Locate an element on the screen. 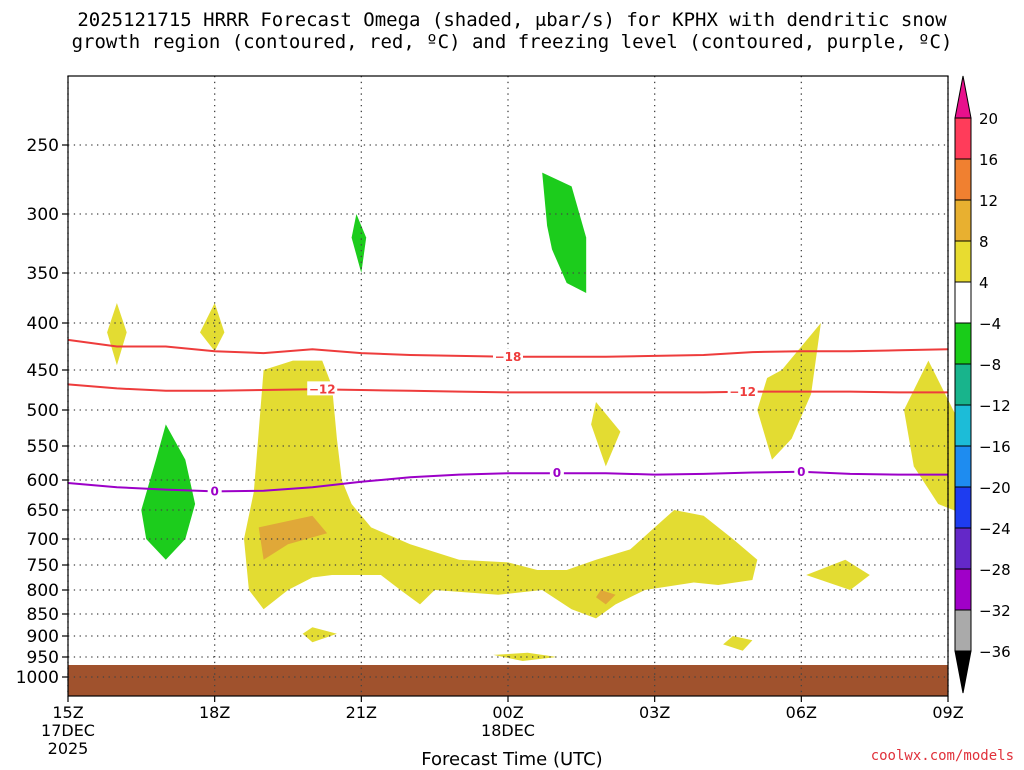  ytick-label-400: 400 is located at coordinates (43, 324).